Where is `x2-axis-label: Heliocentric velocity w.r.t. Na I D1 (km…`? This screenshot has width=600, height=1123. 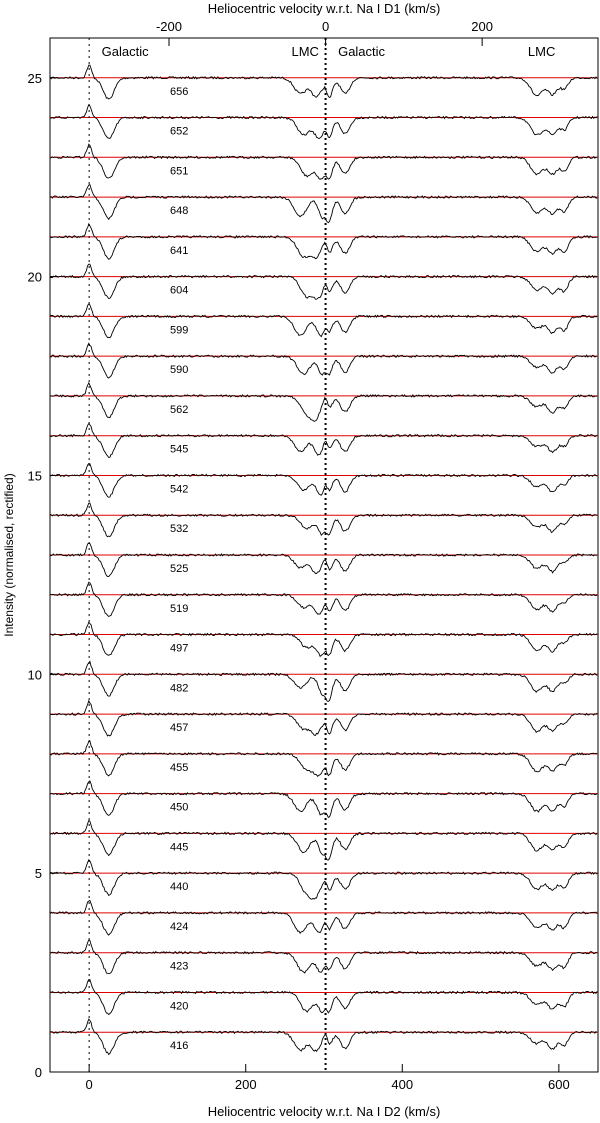
x2-axis-label: Heliocentric velocity w.r.t. Na I D1 (km… is located at coordinates (324, 8).